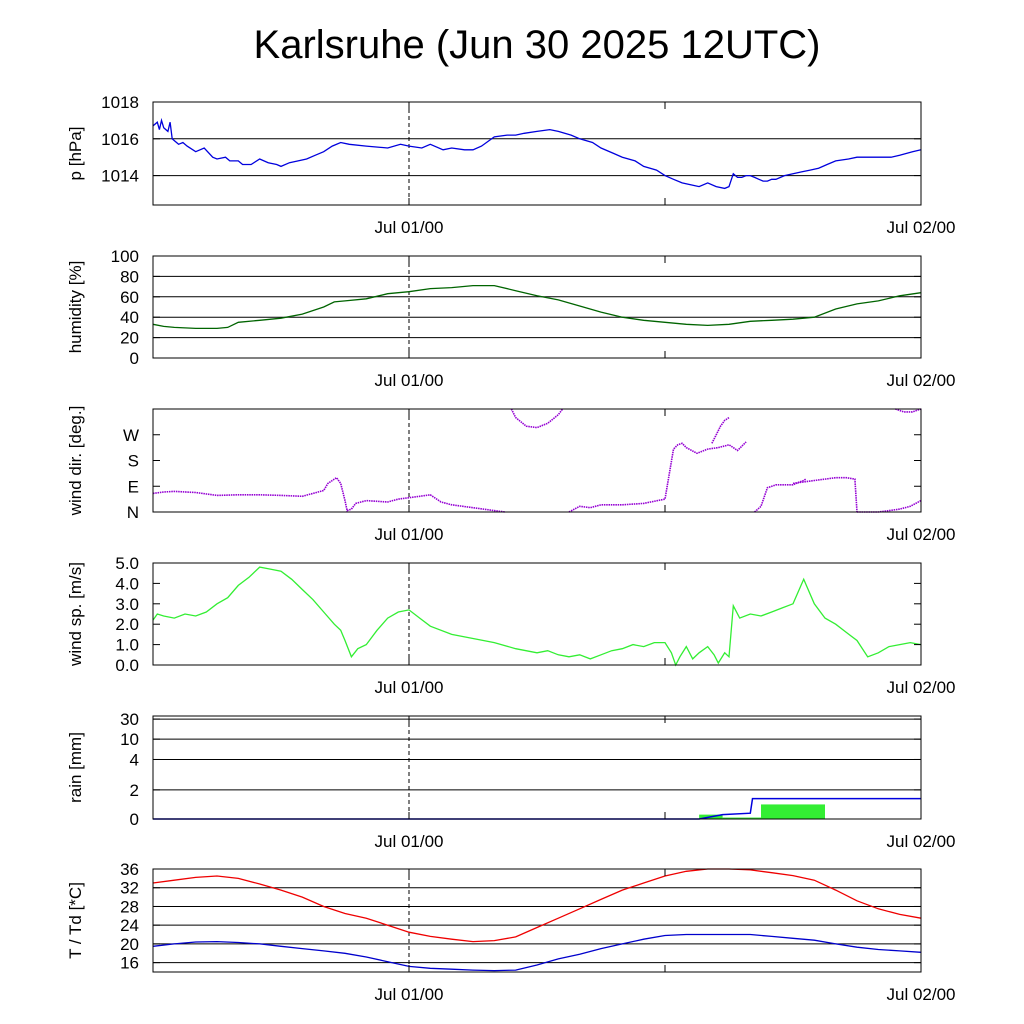 Image resolution: width=1024 pixels, height=1024 pixels. I want to click on y-axis-title: wind sp. [m/s], so click(75, 614).